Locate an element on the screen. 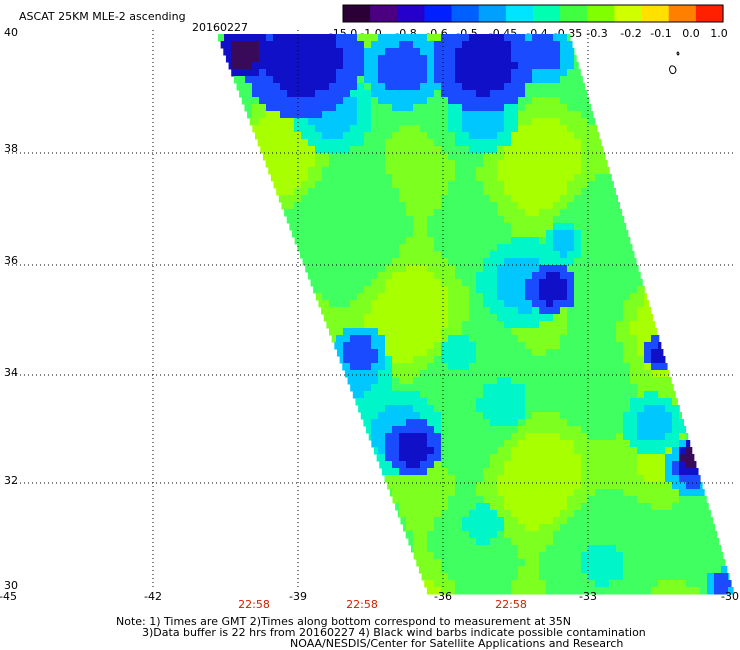 The height and width of the screenshot is (650, 740). lon-label: -42 is located at coordinates (153, 596).